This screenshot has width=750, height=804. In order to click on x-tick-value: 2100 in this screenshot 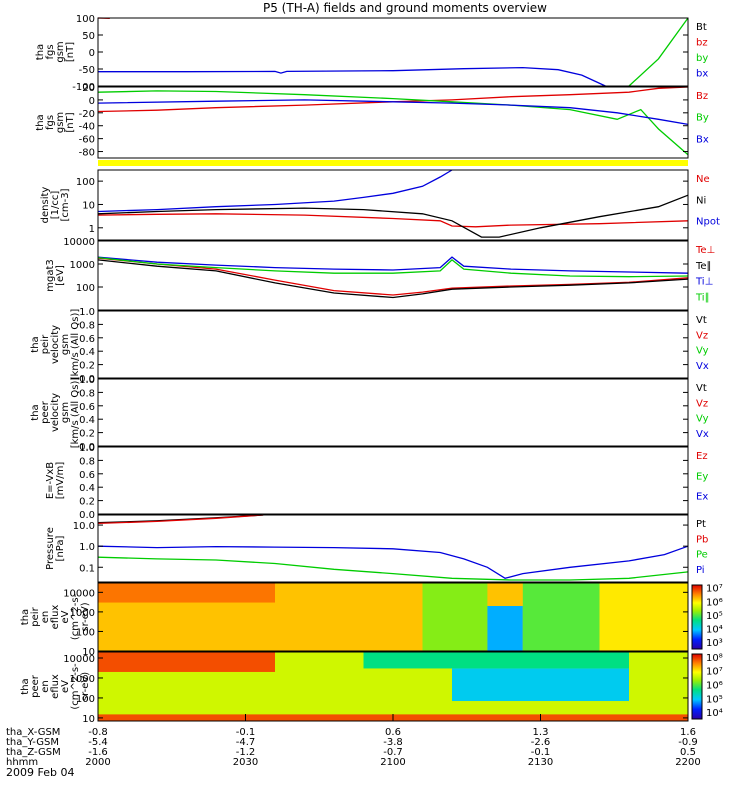, I will do `click(392, 762)`.